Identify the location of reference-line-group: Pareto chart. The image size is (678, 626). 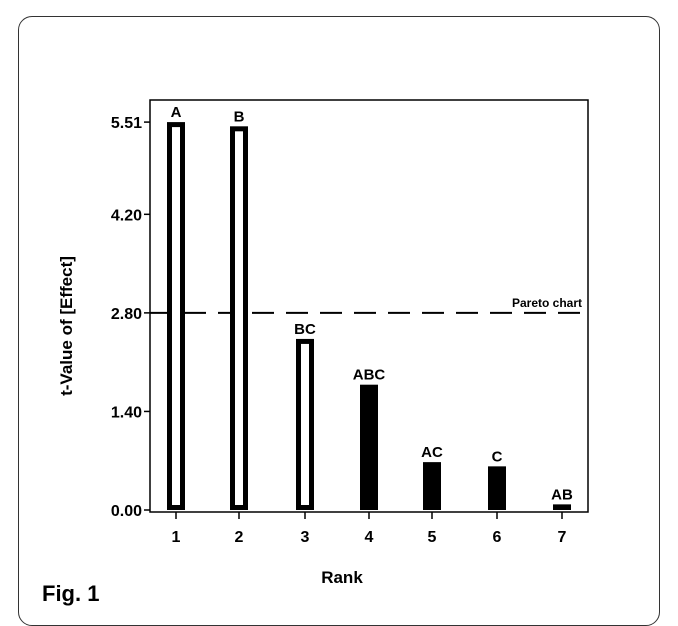
(369, 305).